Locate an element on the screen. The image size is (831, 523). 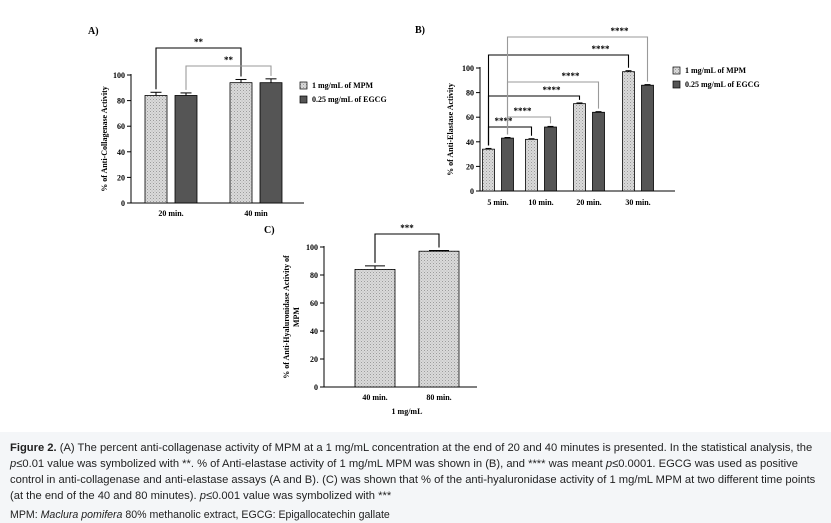
panel-label-a: A) is located at coordinates (93, 31).